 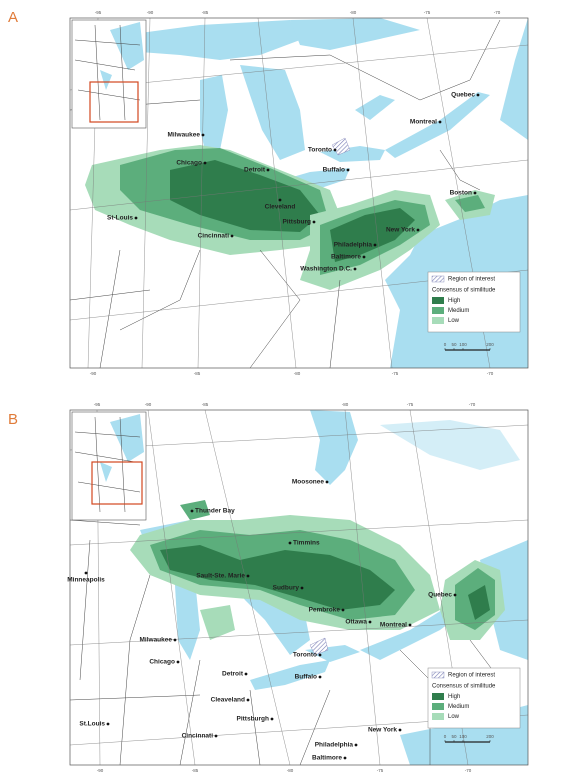 I want to click on city-label: Cleaveland, so click(x=228, y=700).